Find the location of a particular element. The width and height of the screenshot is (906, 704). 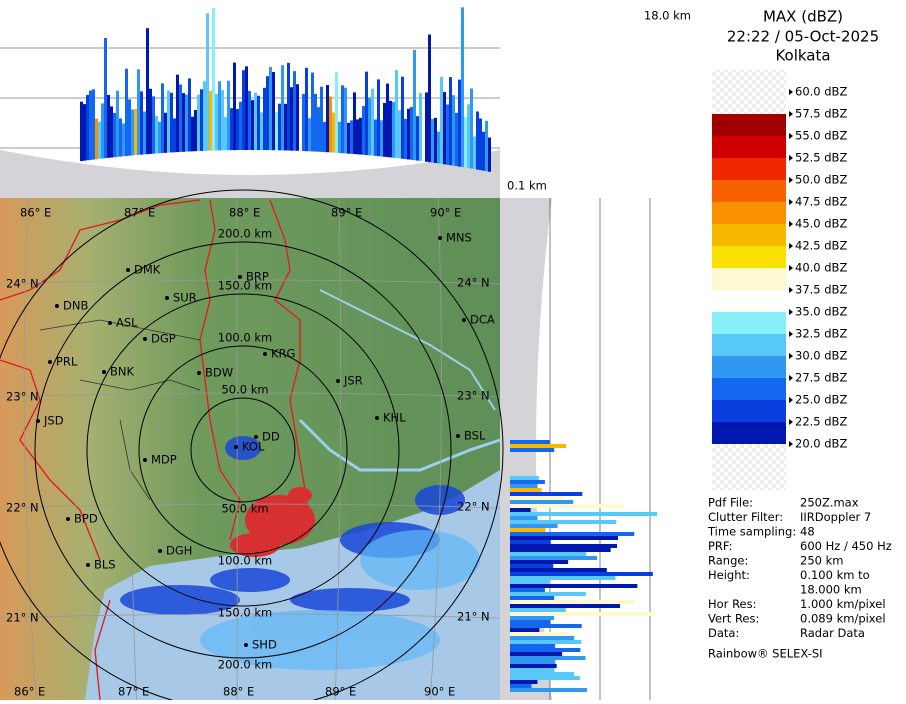

top-height: 18.0 km is located at coordinates (667, 16).